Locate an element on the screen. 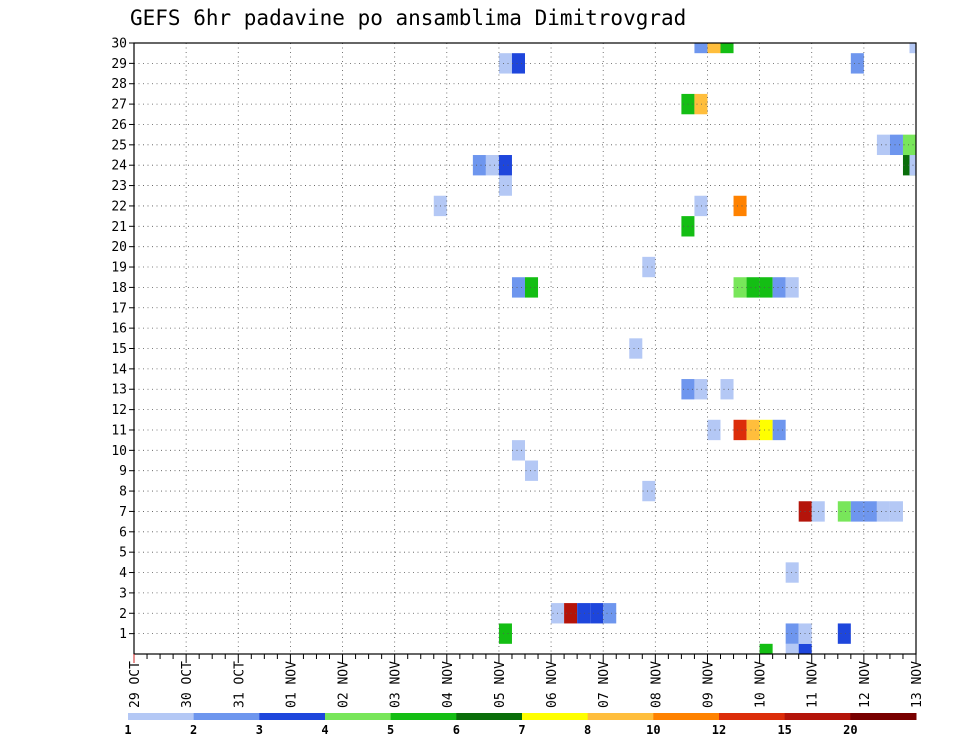 The height and width of the screenshot is (742, 960). x-tick-label: 12 NOV is located at coordinates (865, 684).